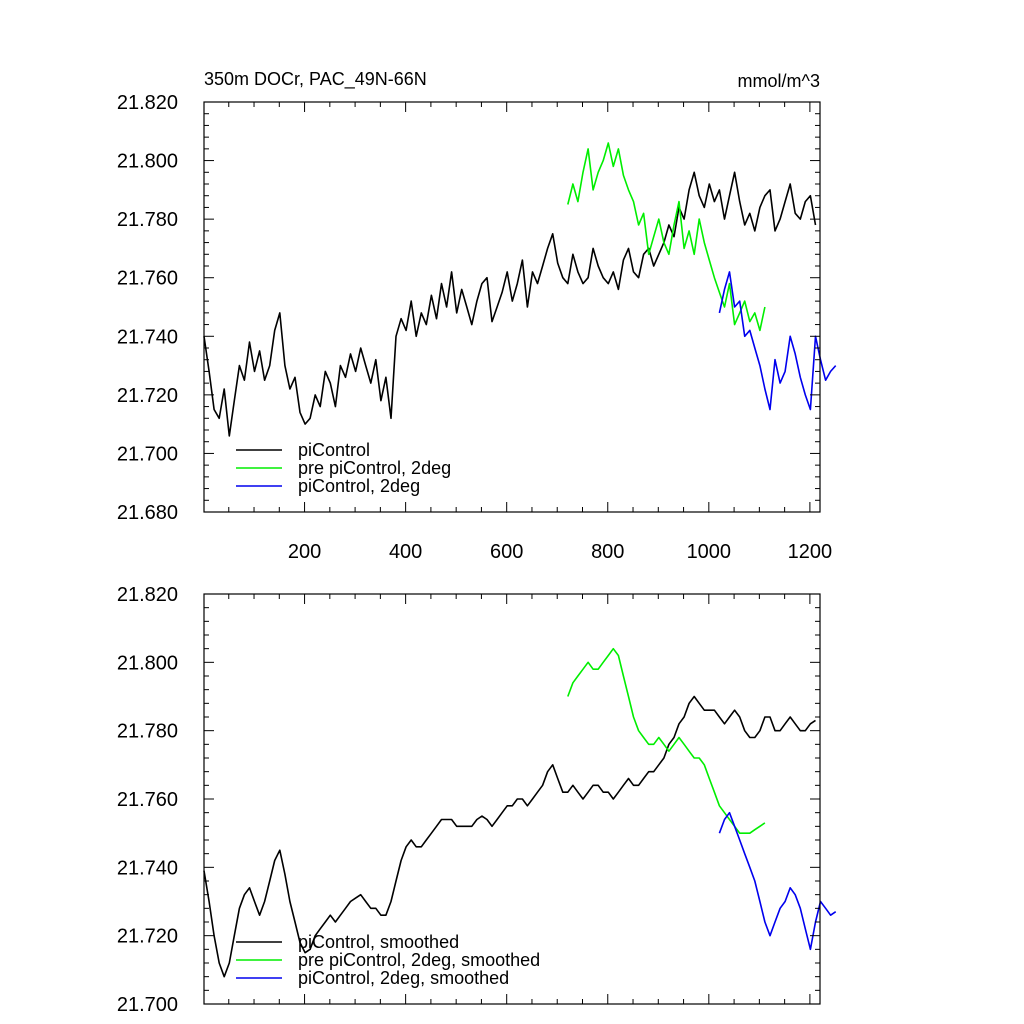 Image resolution: width=1024 pixels, height=1024 pixels. Describe the element at coordinates (378, 942) in the screenshot. I see `legend-label: piControl, smoothed` at that location.